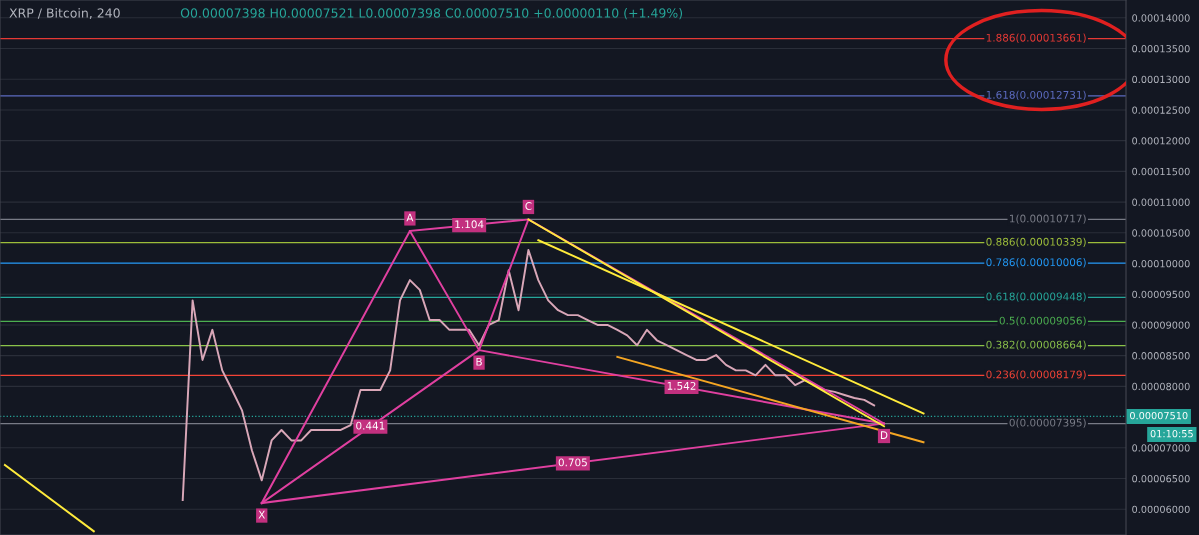 This screenshot has height=535, width=1199. Describe the element at coordinates (410, 217) in the screenshot. I see `annotation: A` at that location.